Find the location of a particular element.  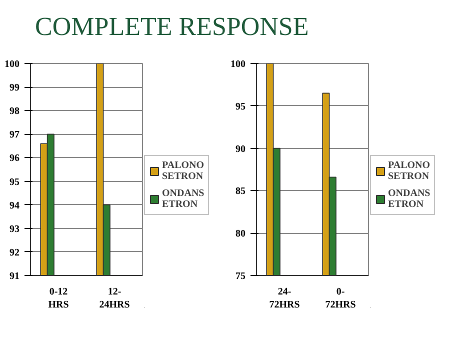

x-tick-label: 0- 72HRS is located at coordinates (340, 298).